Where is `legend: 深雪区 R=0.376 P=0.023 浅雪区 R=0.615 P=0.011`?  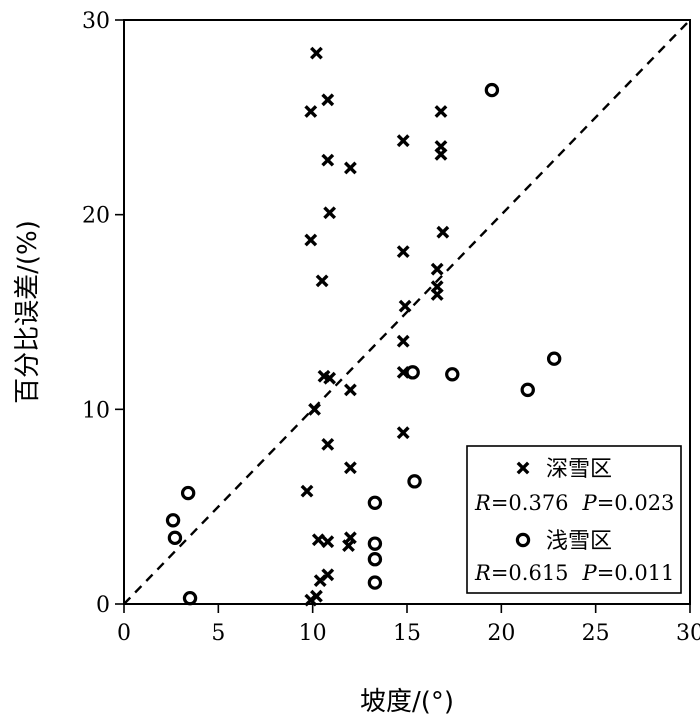
legend: 深雪区 R=0.376 P=0.023 浅雪区 R=0.615 P=0.011 is located at coordinates (574, 519).